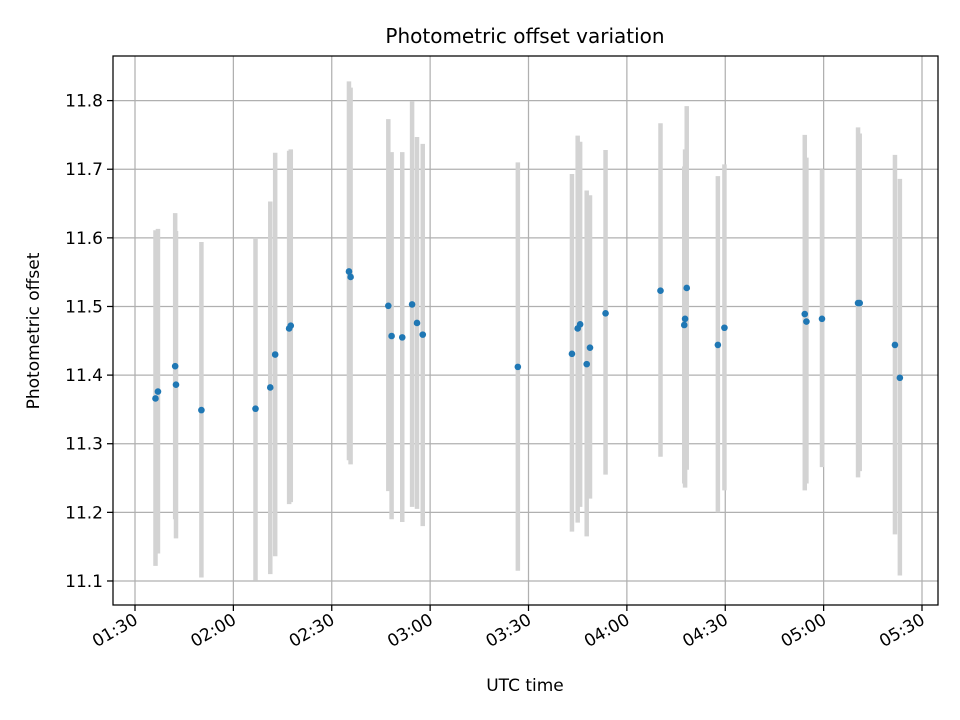  I want to click on y-tick-label: 11.4, so click(84, 376).